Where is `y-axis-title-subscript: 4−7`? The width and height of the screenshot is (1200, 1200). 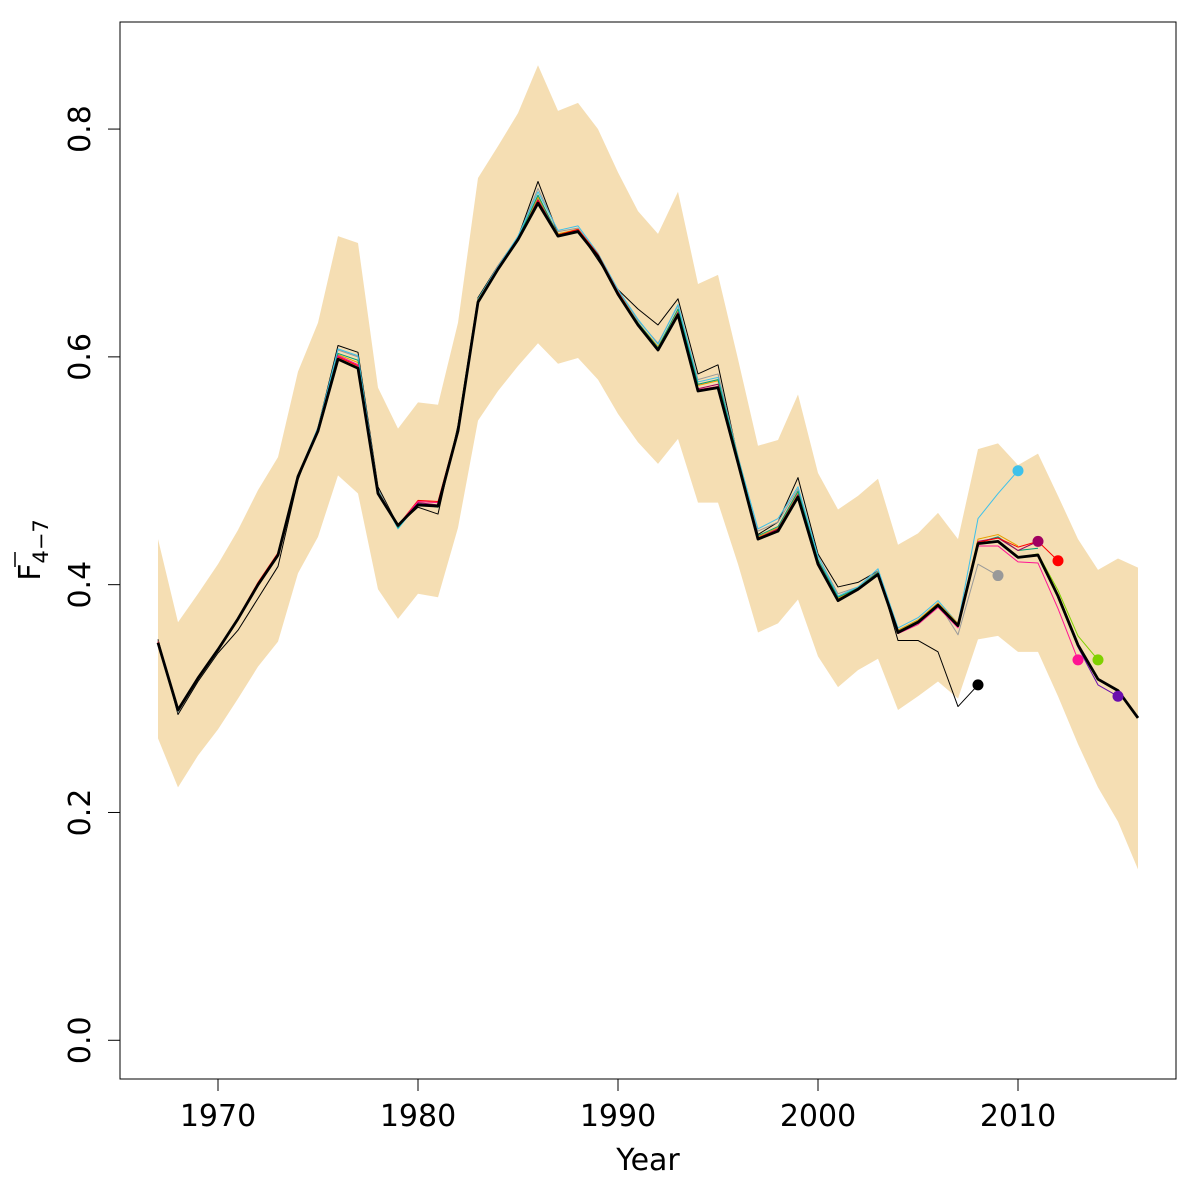 y-axis-title-subscript: 4−7 is located at coordinates (41, 541).